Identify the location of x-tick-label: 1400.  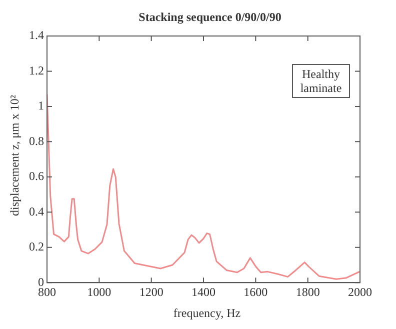
(204, 291).